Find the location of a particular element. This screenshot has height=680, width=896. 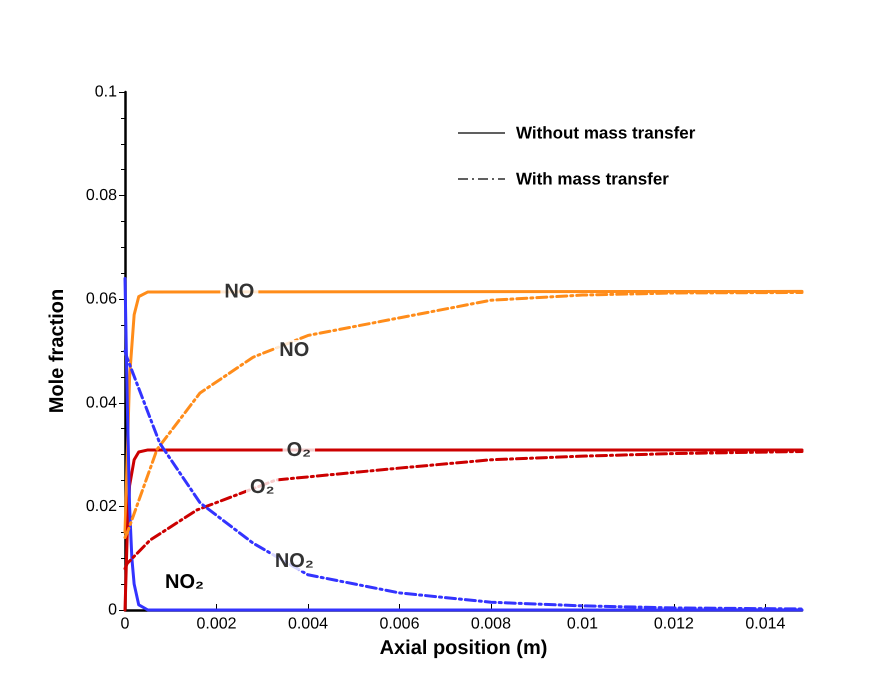

x-tick-label: 0.004 is located at coordinates (308, 624).